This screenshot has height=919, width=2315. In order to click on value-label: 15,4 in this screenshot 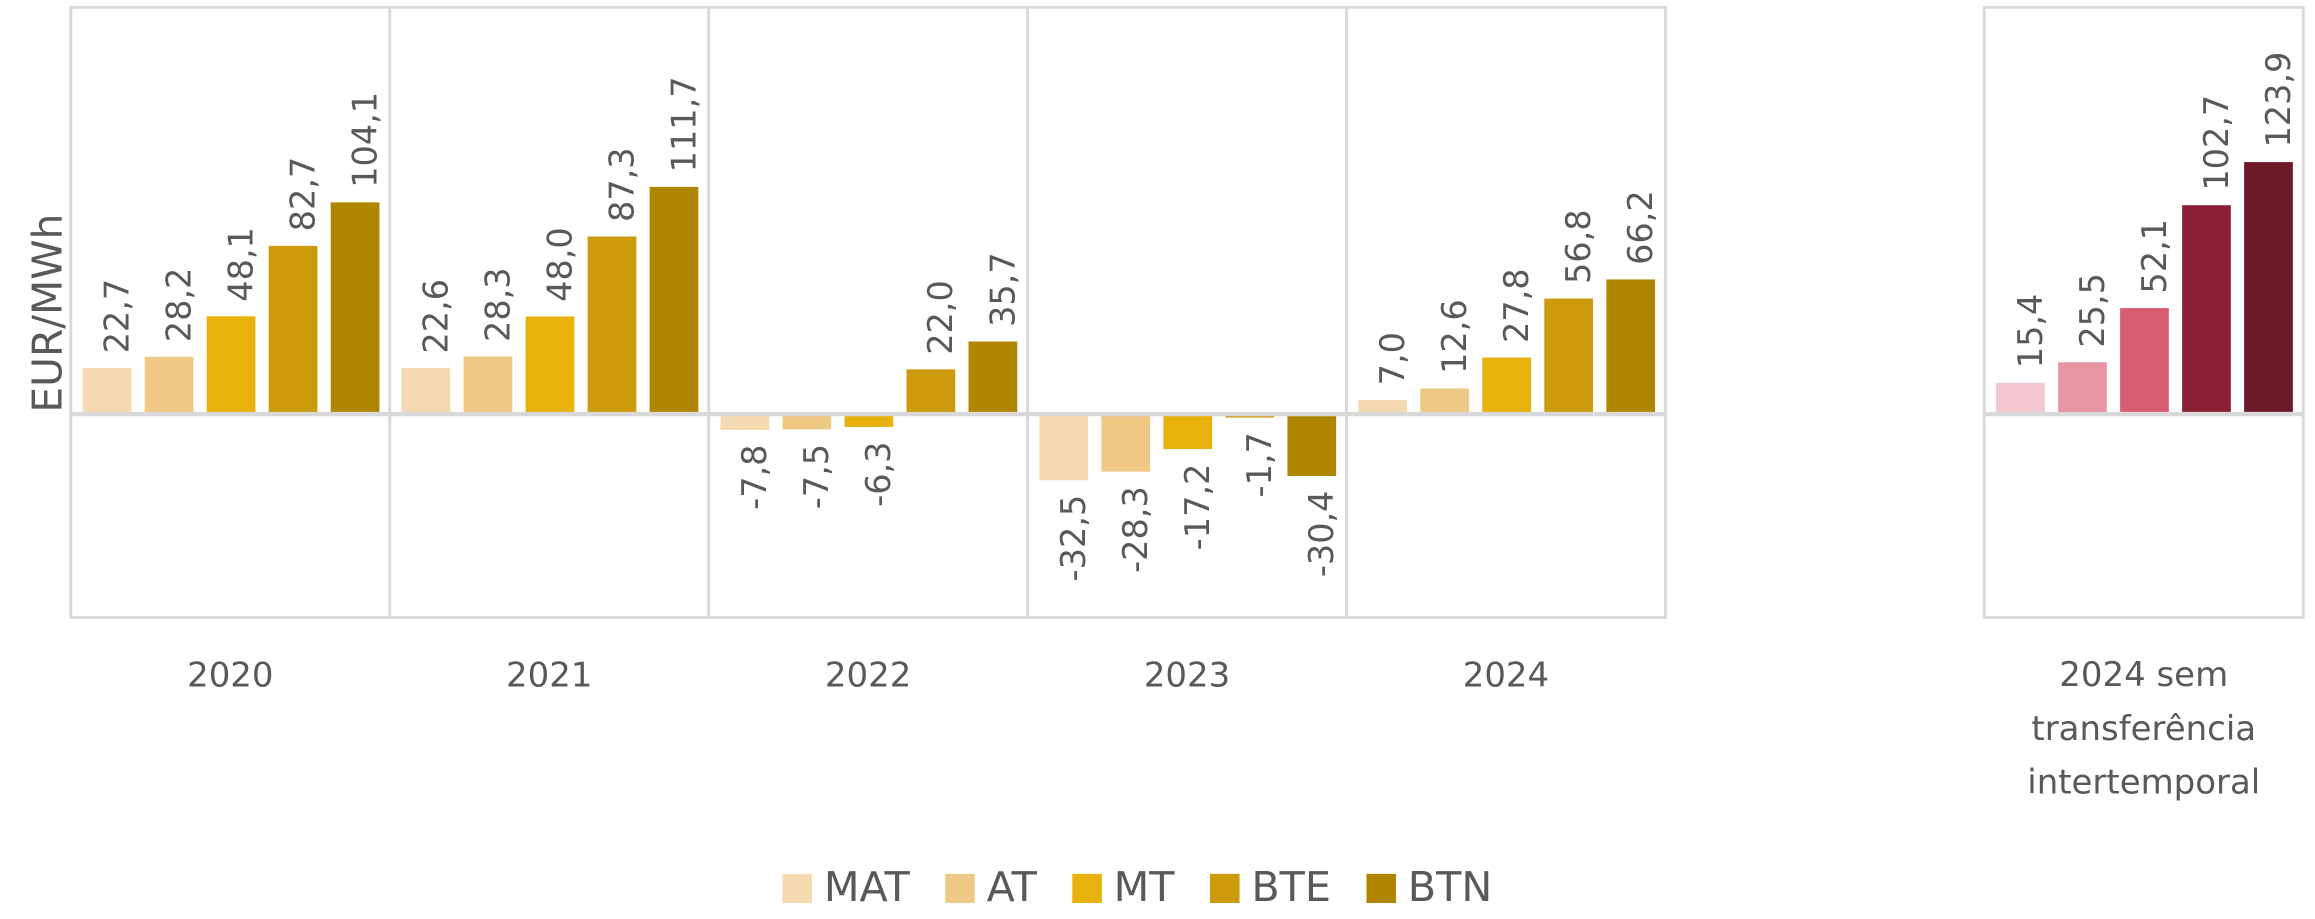, I will do `click(2030, 331)`.